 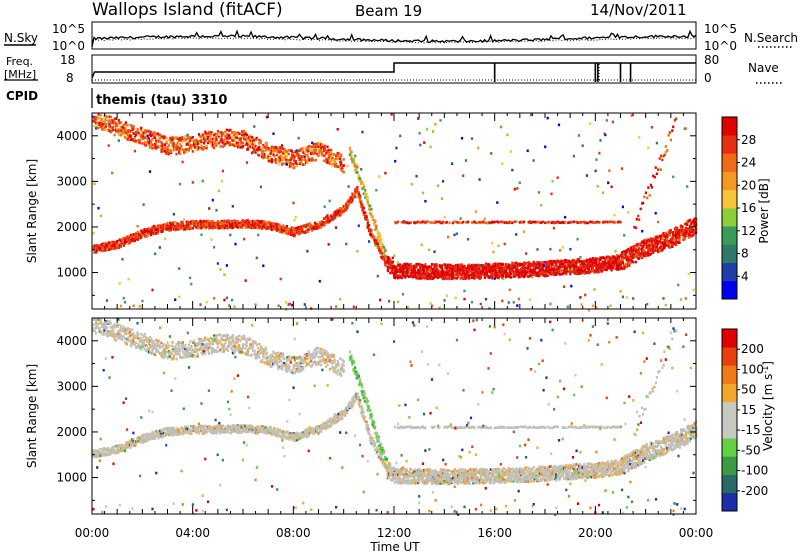 What do you see at coordinates (764, 210) in the screenshot?
I see `power-colorbar-label: Power [dB]` at bounding box center [764, 210].